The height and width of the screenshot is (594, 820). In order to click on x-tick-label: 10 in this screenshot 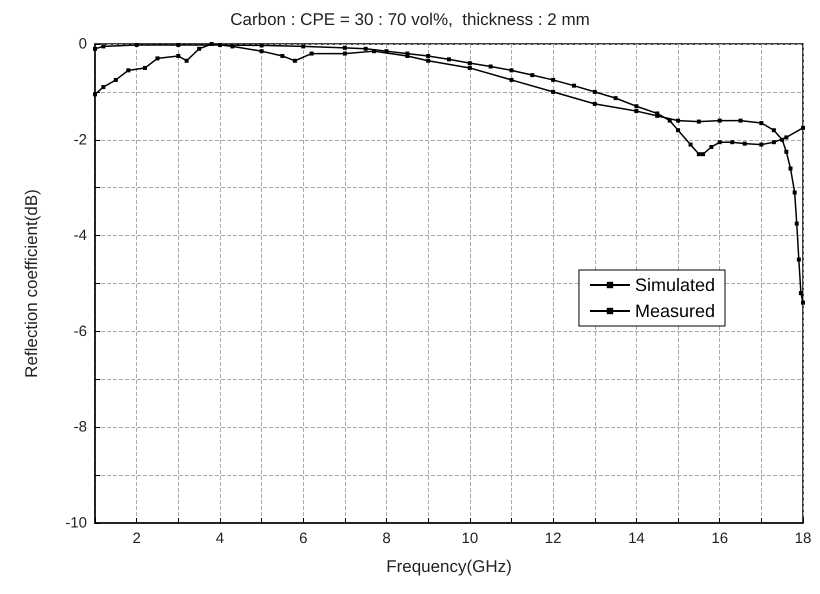, I will do `click(469, 538)`.